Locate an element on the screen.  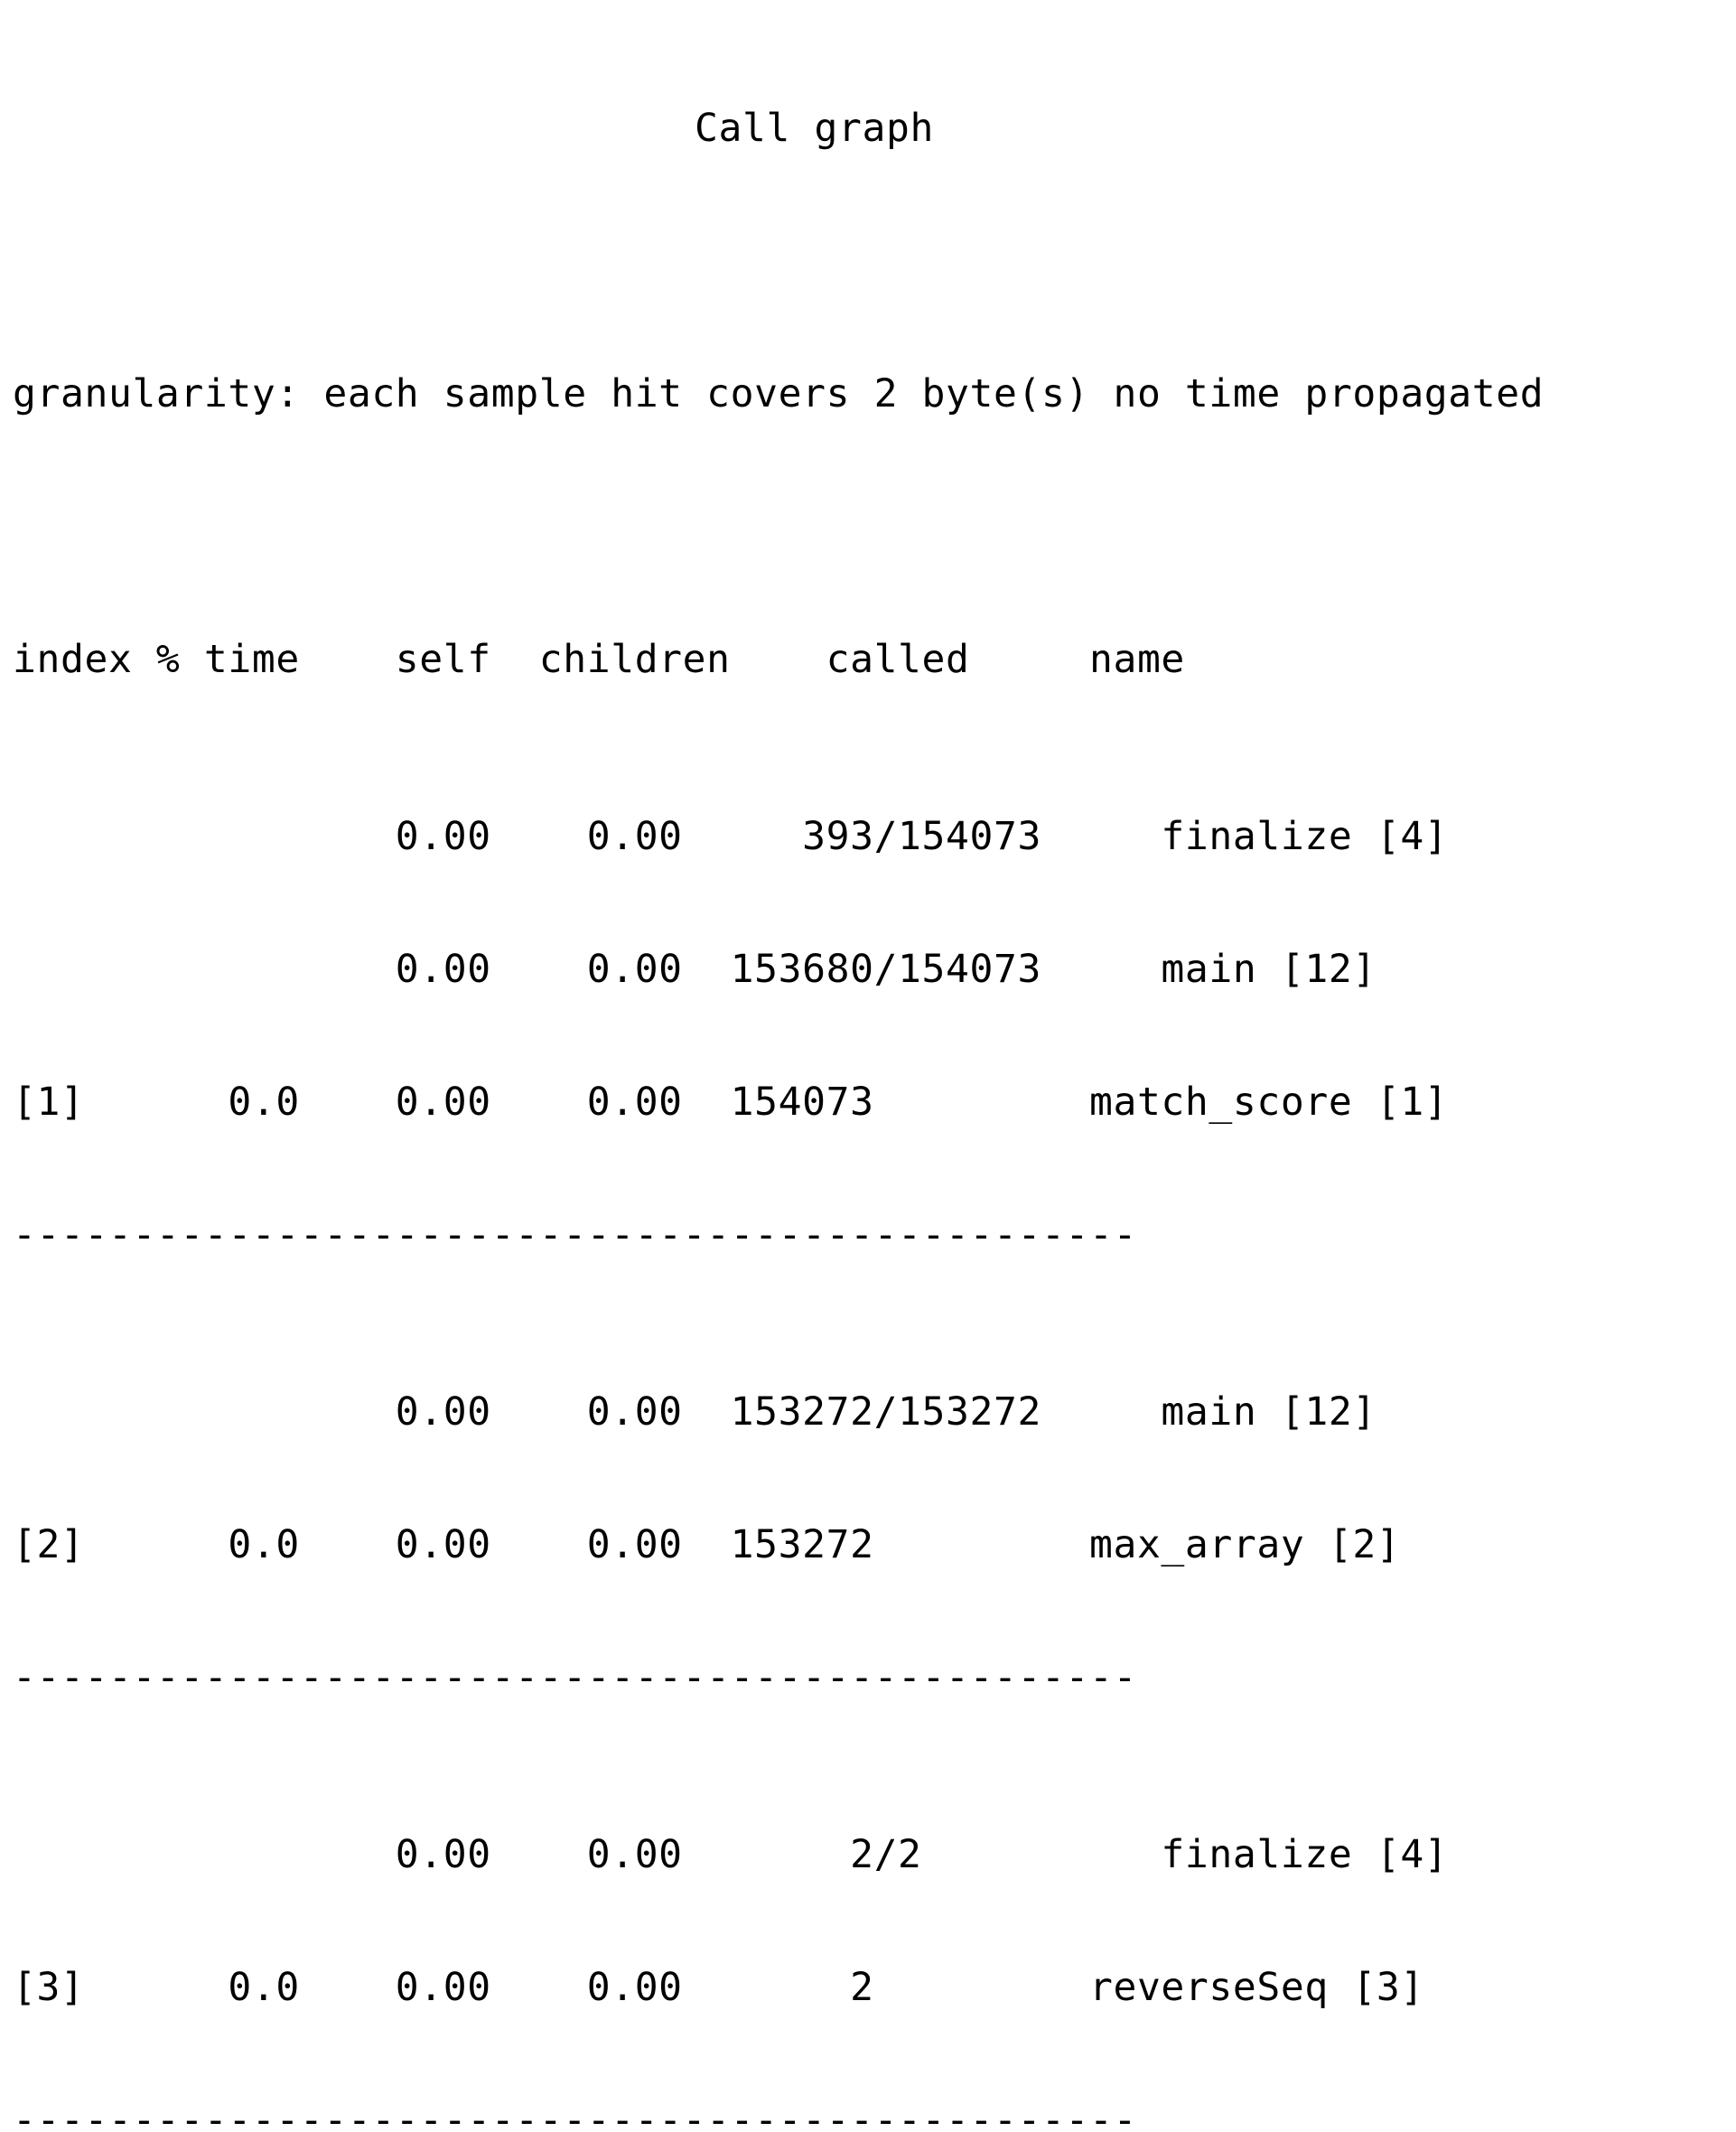
caller-line: 0.00 0.00 153272/153272 main [12] is located at coordinates (695, 1412).